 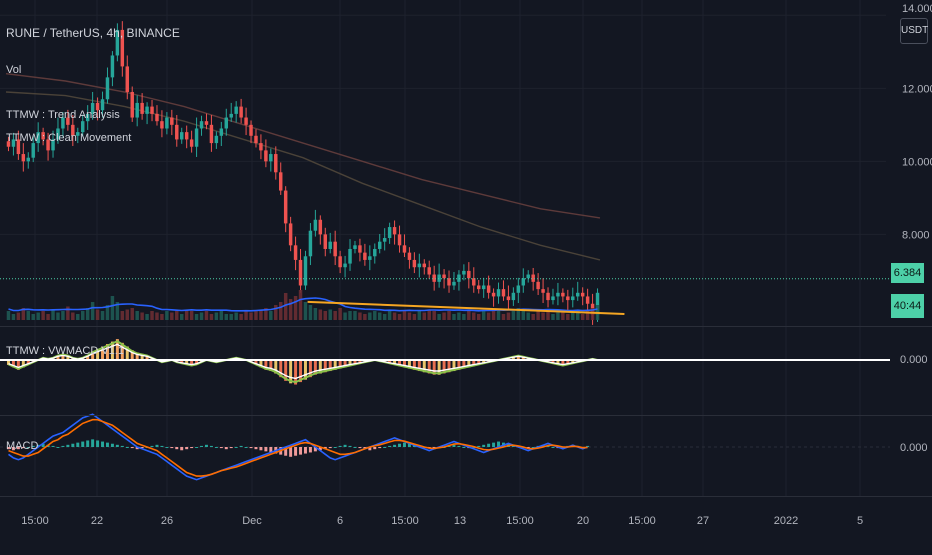 I want to click on indicator-trend-analysis-label: TTMW : Trend Analysis, so click(x=63, y=115).